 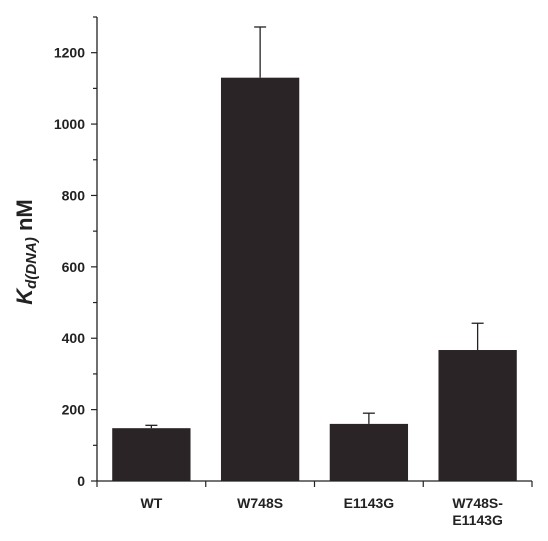 I want to click on y-tick-label: 400, so click(x=74, y=338).